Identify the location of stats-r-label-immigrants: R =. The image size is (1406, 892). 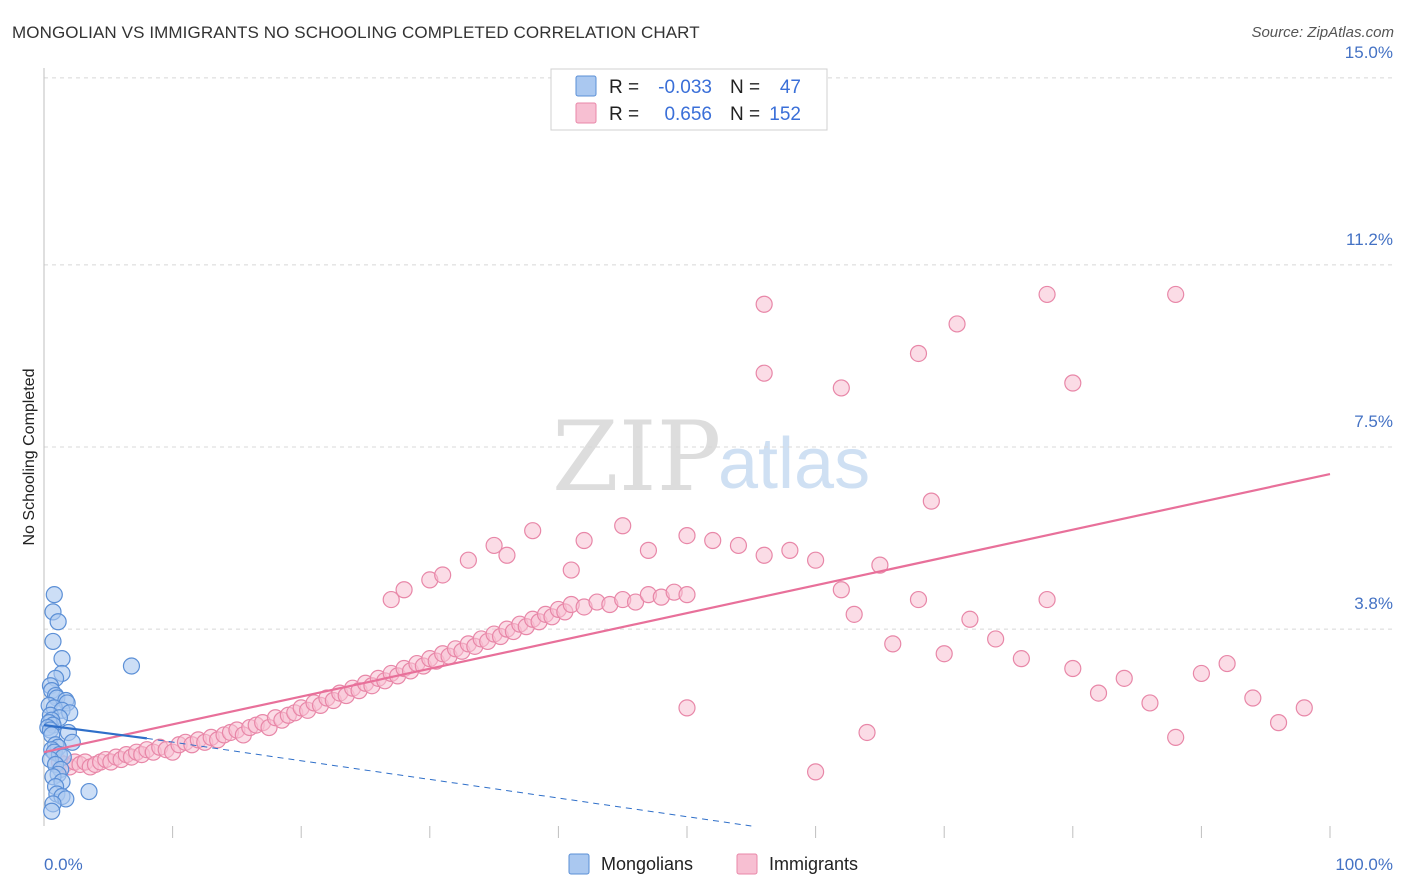
(624, 114).